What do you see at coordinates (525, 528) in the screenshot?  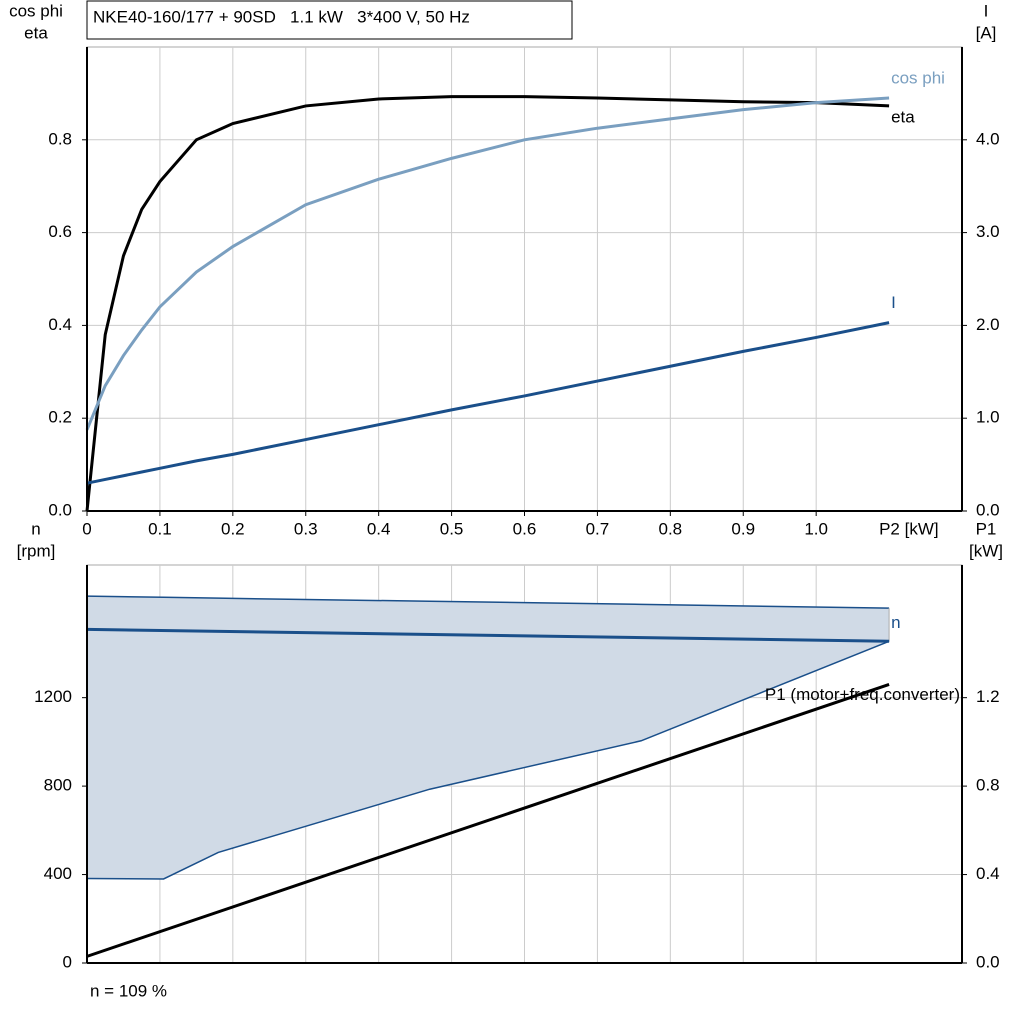 I see `x-tick-label: 0.6` at bounding box center [525, 528].